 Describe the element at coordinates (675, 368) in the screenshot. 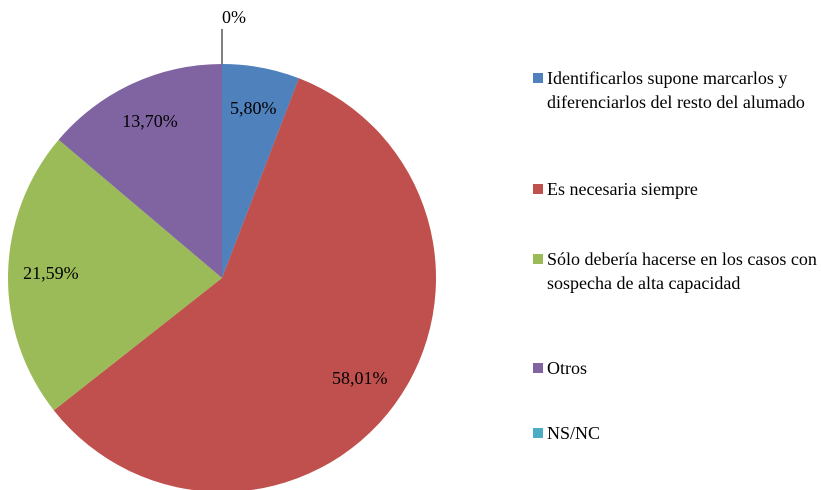

I see `legend-item: Otros` at that location.